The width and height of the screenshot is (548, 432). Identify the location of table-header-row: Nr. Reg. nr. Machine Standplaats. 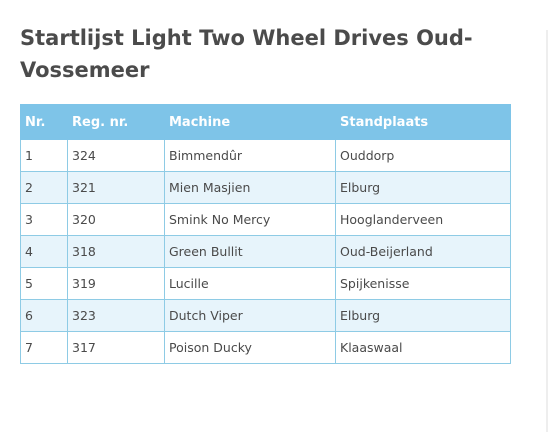
(265, 122).